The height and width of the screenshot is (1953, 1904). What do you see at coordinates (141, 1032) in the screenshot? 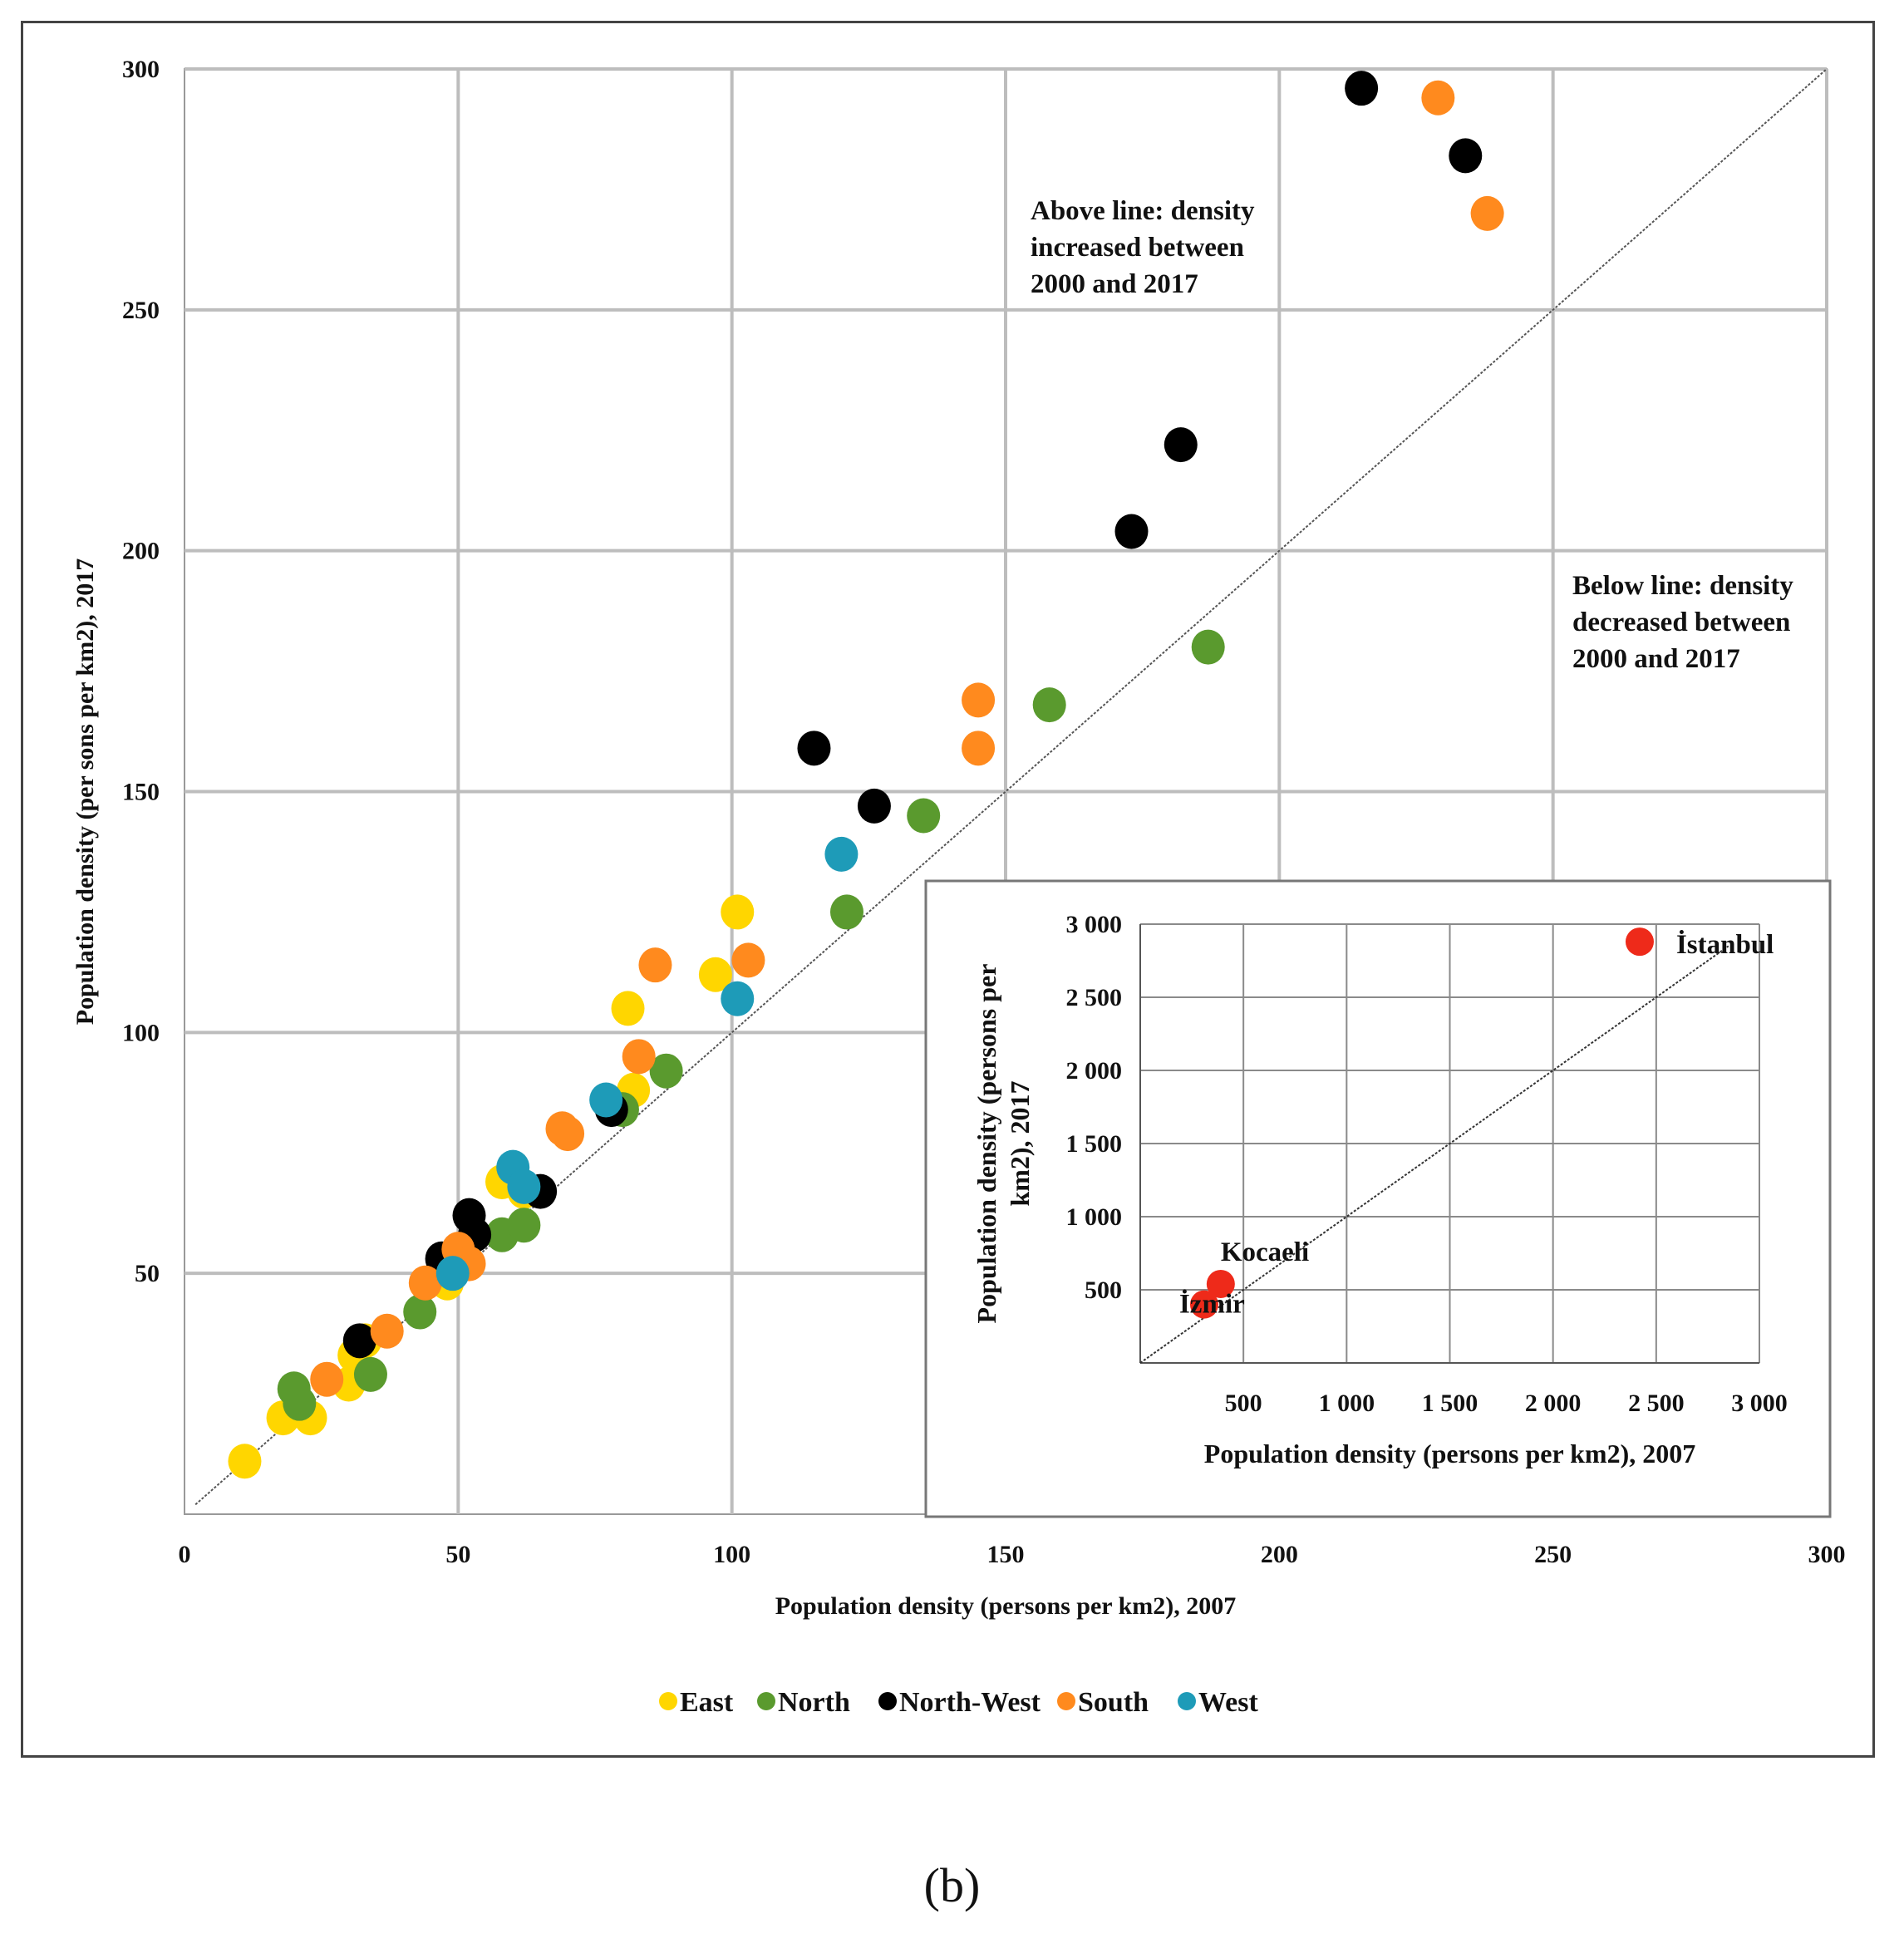
I see `y-tick-label: 100` at bounding box center [141, 1032].